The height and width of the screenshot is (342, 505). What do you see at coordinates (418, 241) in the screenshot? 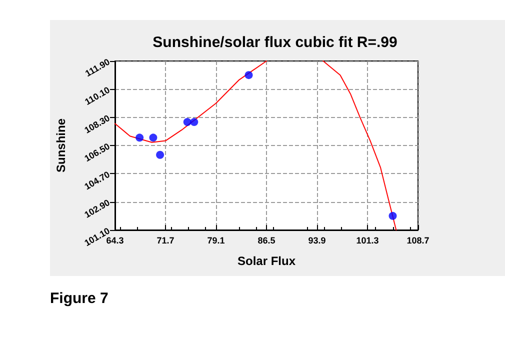
I see `x-tick-label: 108.7` at bounding box center [418, 241].